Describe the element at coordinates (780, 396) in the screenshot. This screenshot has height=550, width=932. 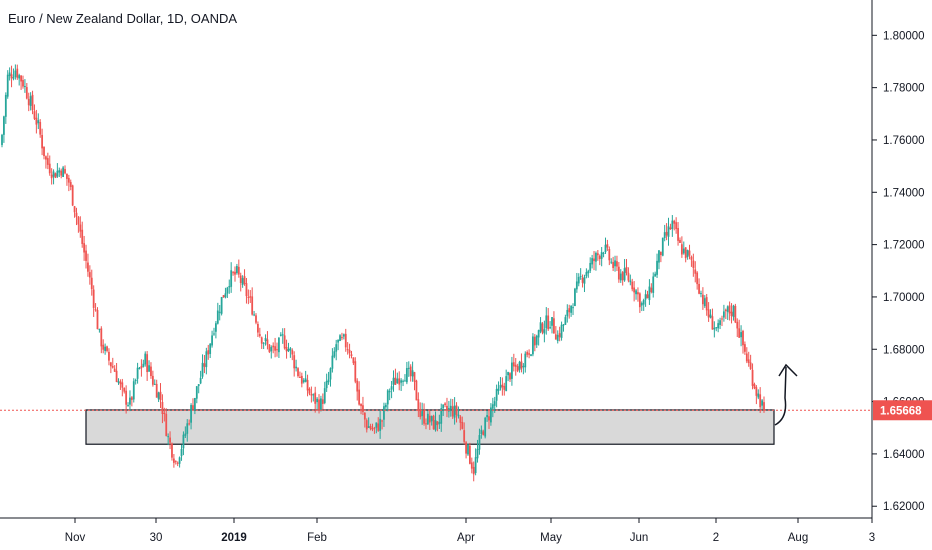
I see `projection-arrow` at that location.